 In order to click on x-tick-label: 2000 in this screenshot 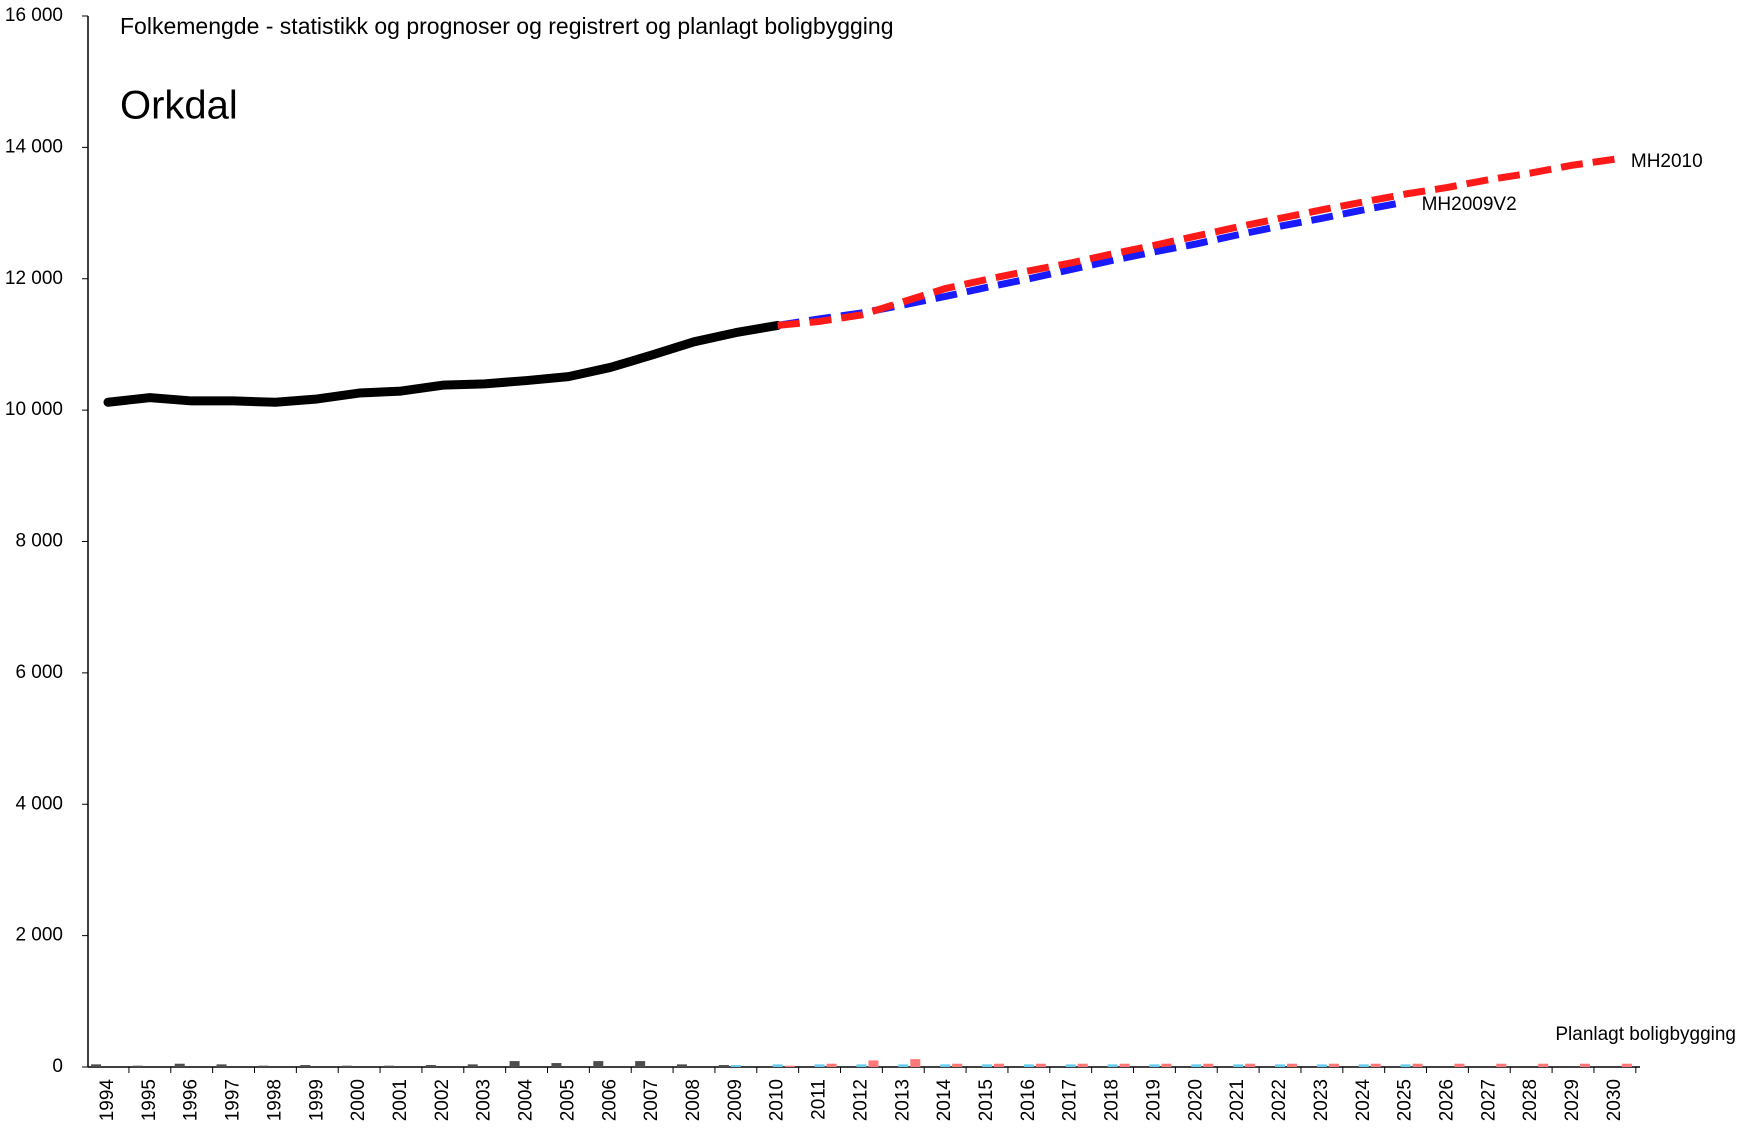, I will do `click(358, 1100)`.